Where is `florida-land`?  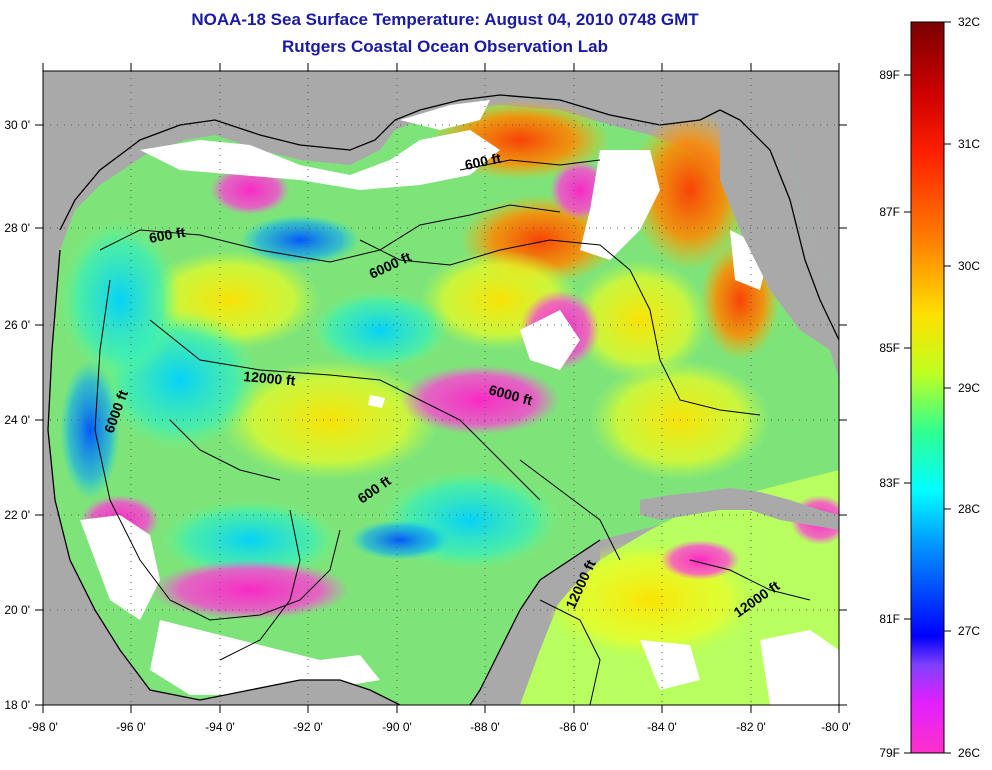
florida-land is located at coordinates (779, 215).